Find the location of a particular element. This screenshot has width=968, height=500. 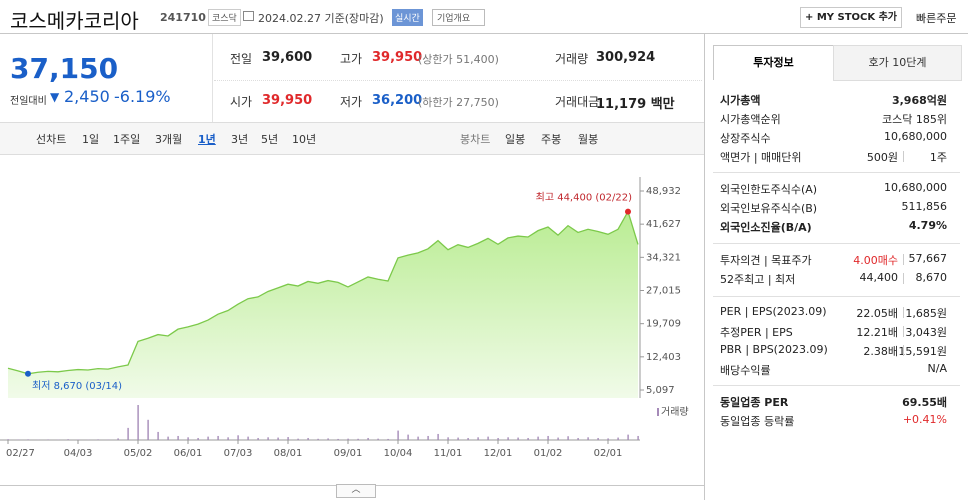

side-divider is located at coordinates (704, 267).